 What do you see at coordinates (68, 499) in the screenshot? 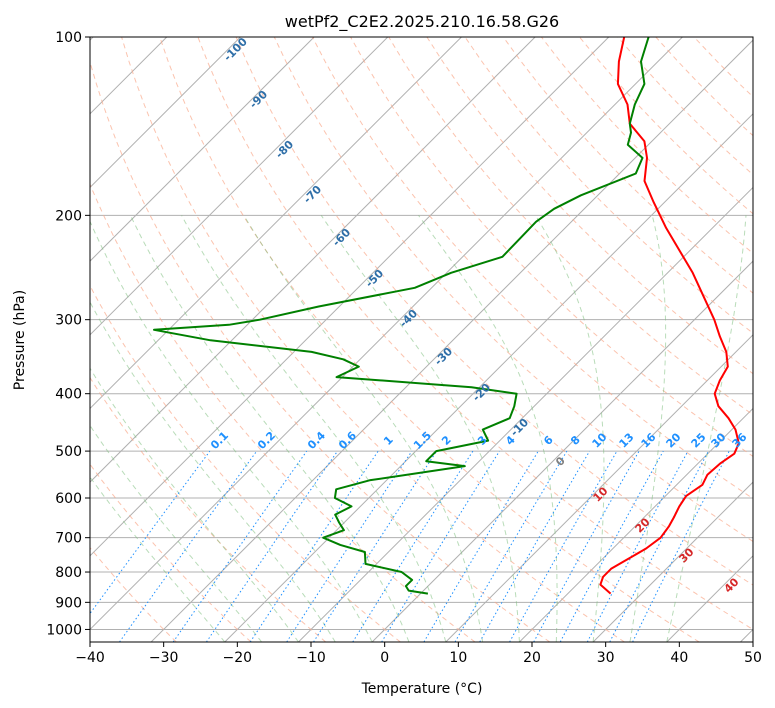
I see `y-tick-label: 600` at bounding box center [68, 499].